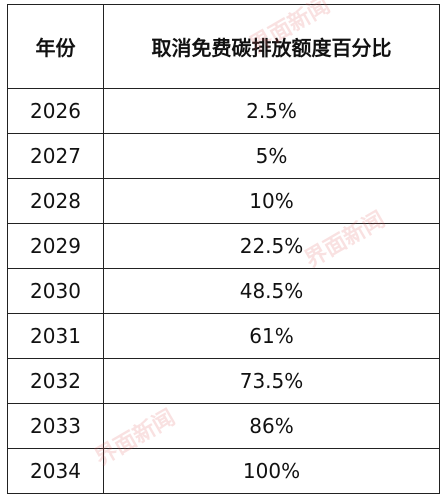  I want to click on table-row: 2027 5%, so click(223, 156).